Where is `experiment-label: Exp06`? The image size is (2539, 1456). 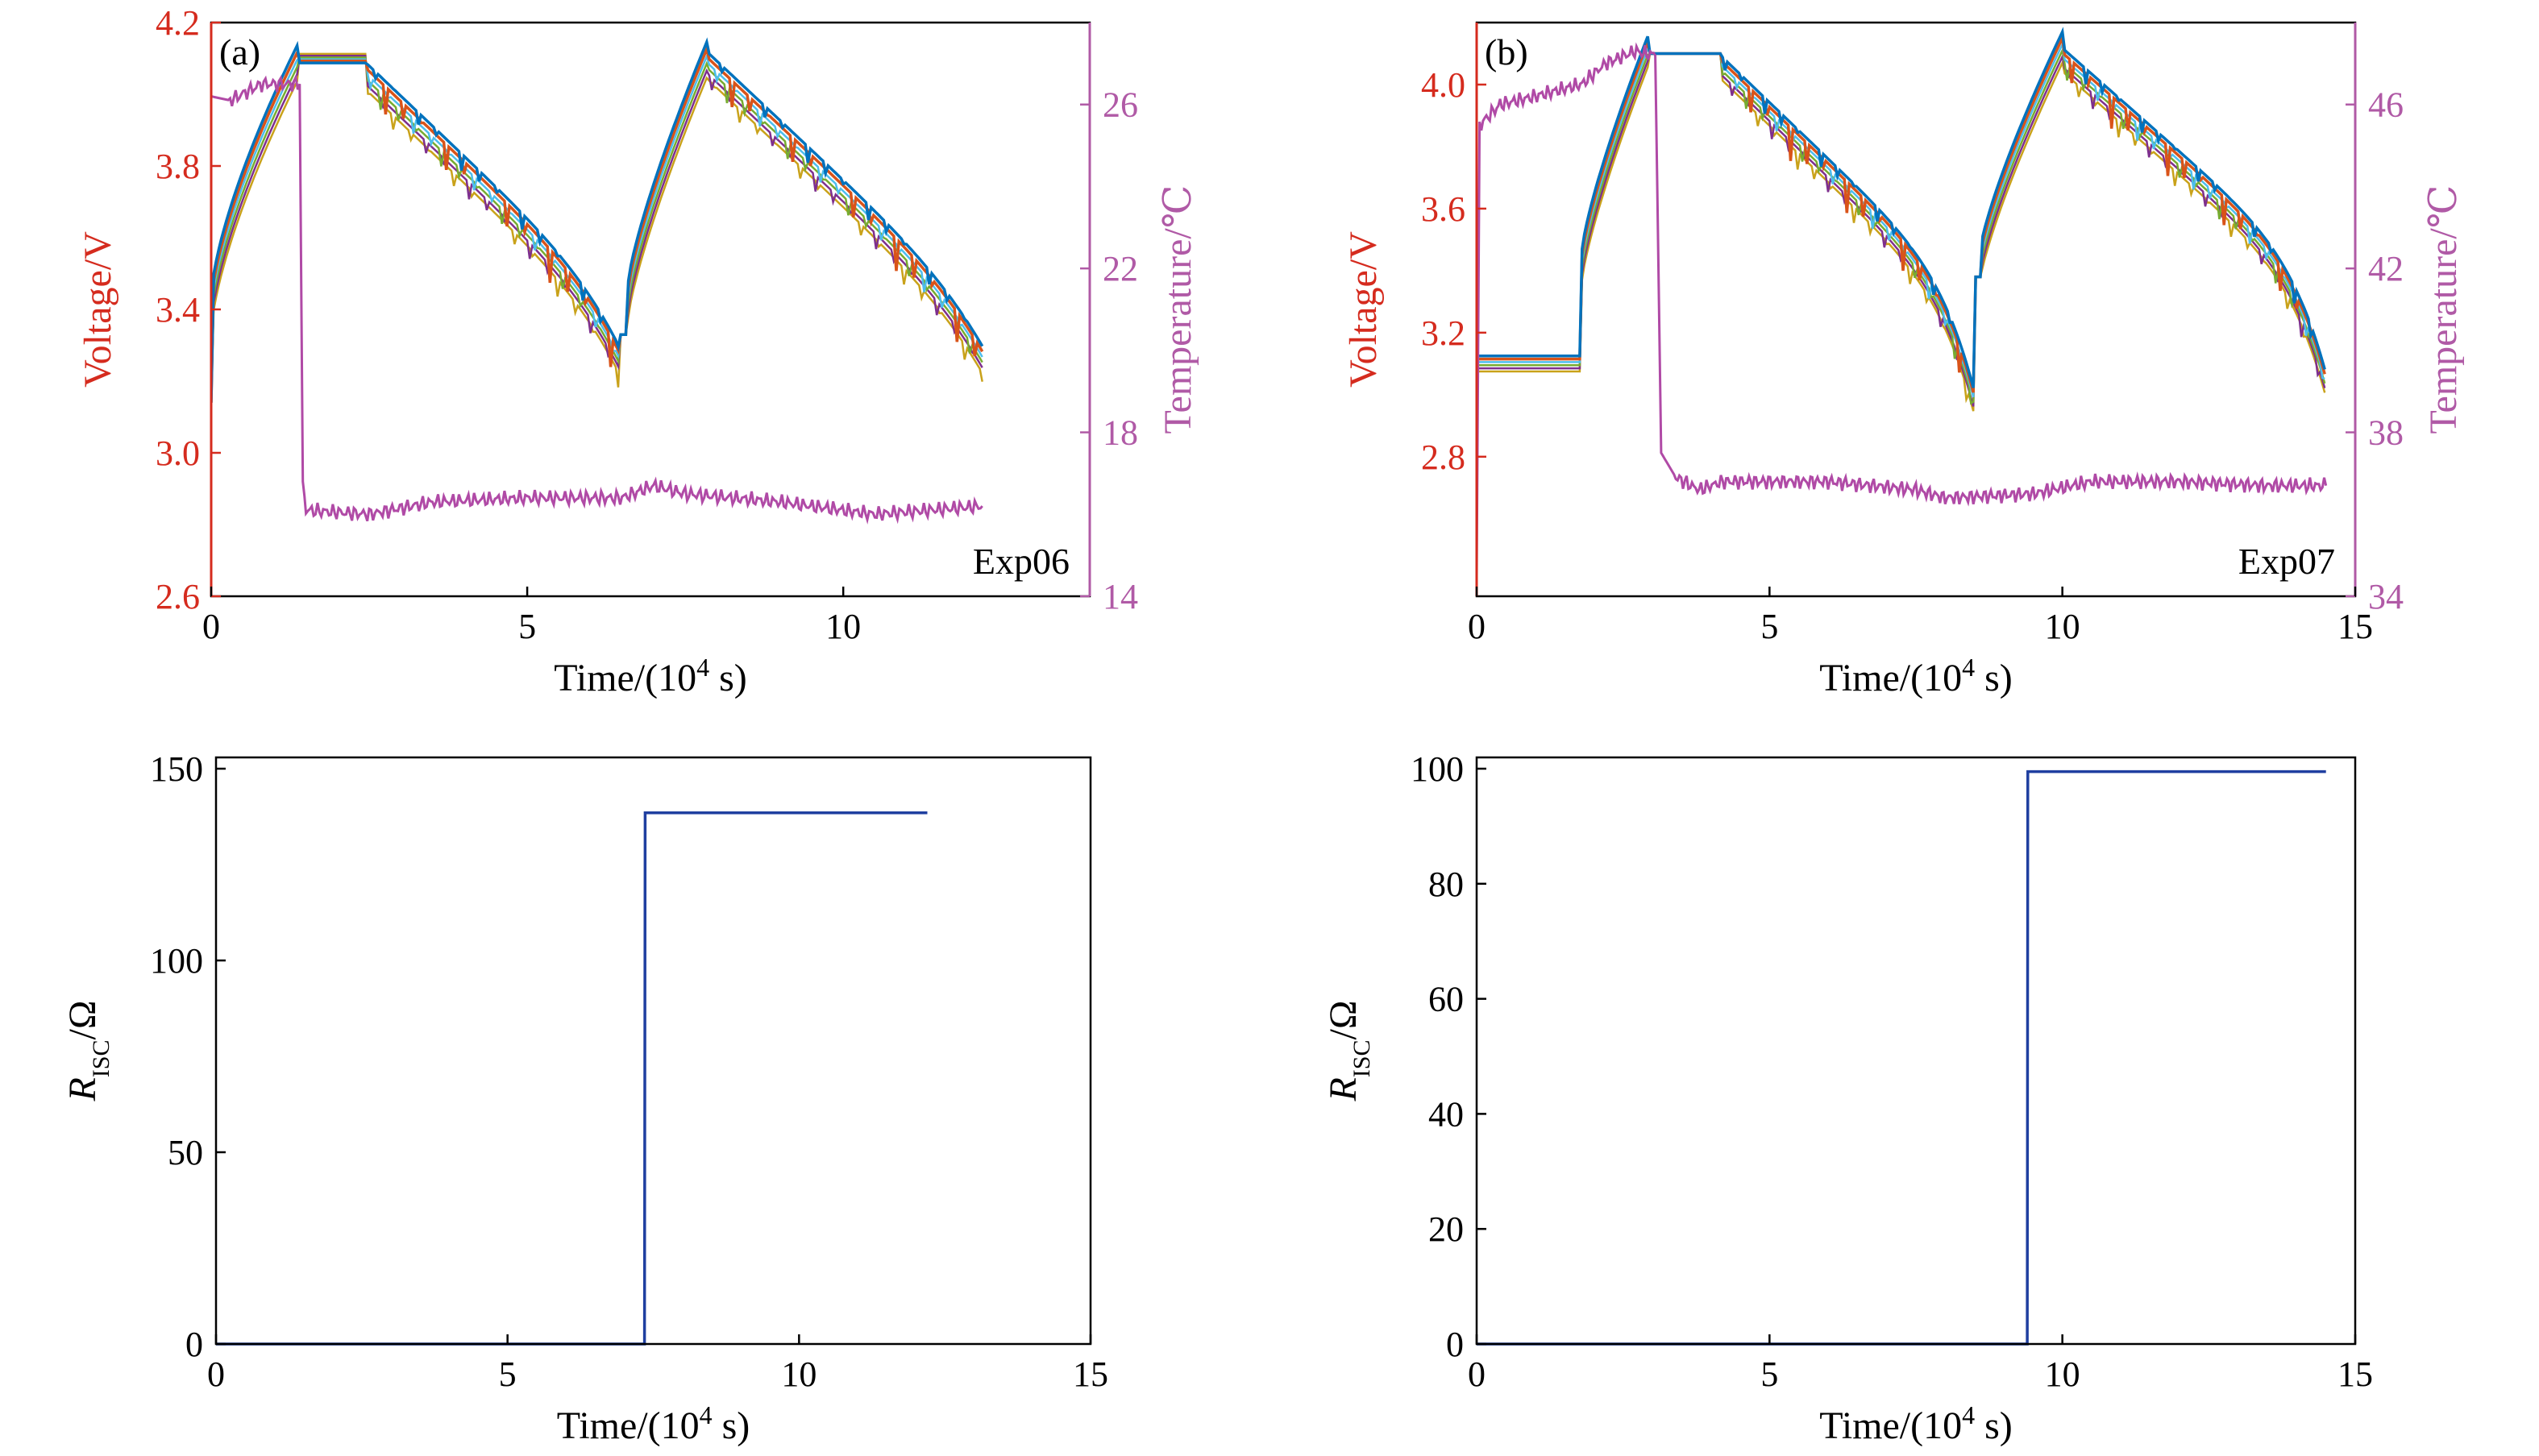 experiment-label: Exp06 is located at coordinates (1021, 561).